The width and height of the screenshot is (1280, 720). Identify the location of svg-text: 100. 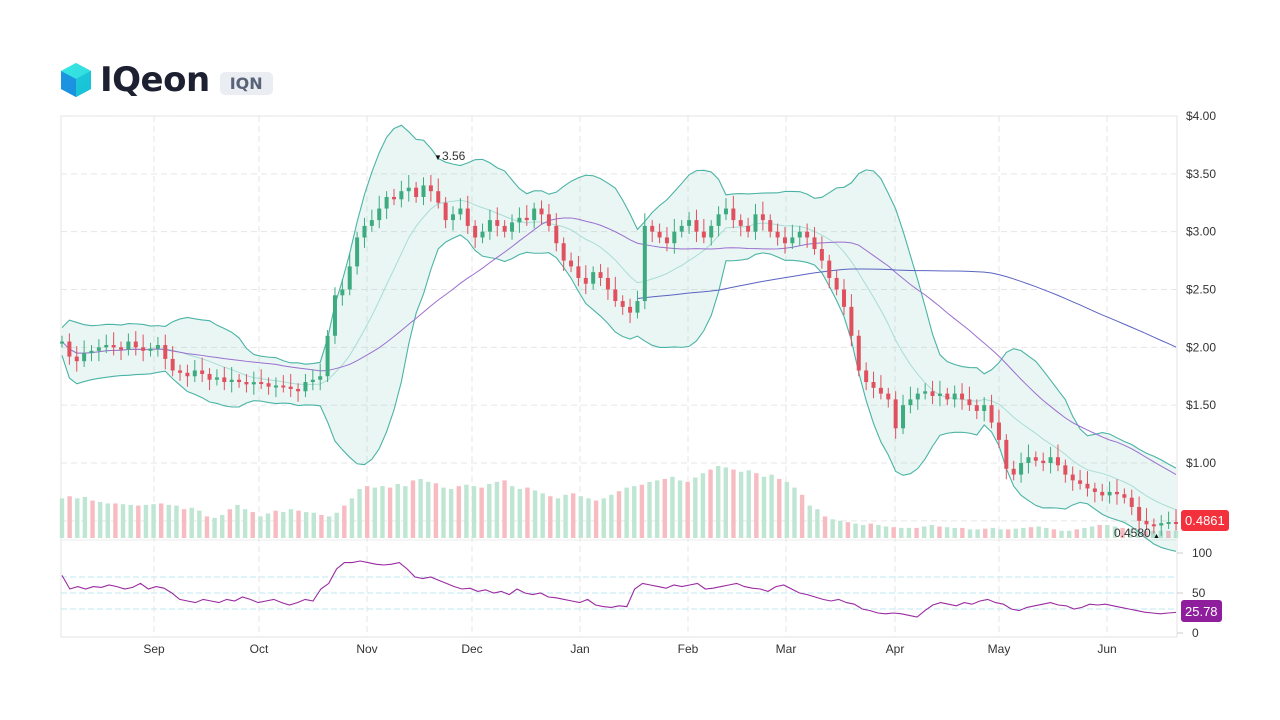
(1202, 553).